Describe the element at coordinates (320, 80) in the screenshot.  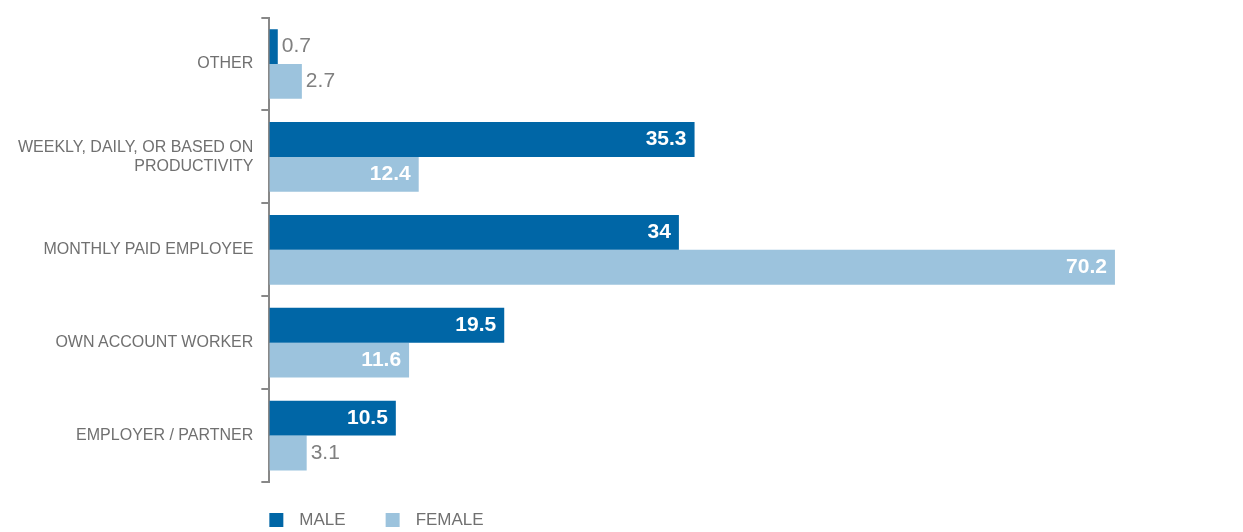
I see `data-label: 2.7` at that location.